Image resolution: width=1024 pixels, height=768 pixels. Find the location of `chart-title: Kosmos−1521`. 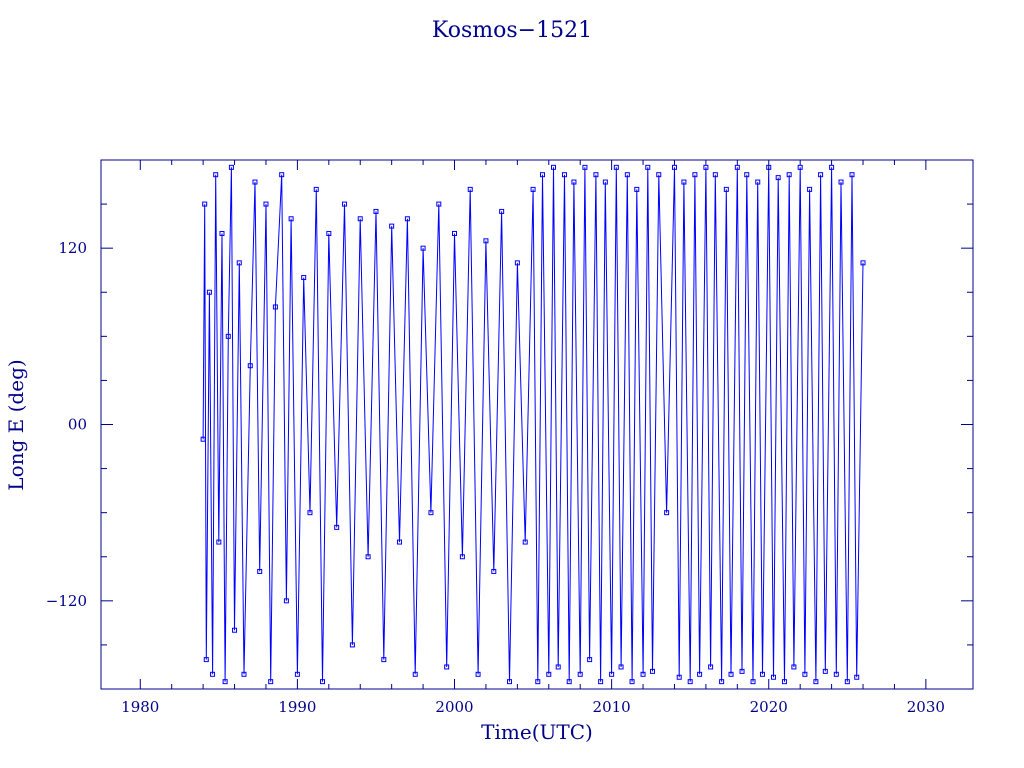

chart-title: Kosmos−1521 is located at coordinates (512, 30).